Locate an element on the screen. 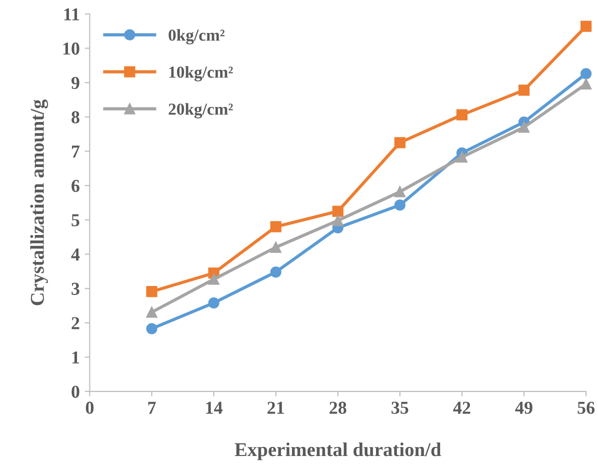  x-tick-label: 35 is located at coordinates (400, 408).